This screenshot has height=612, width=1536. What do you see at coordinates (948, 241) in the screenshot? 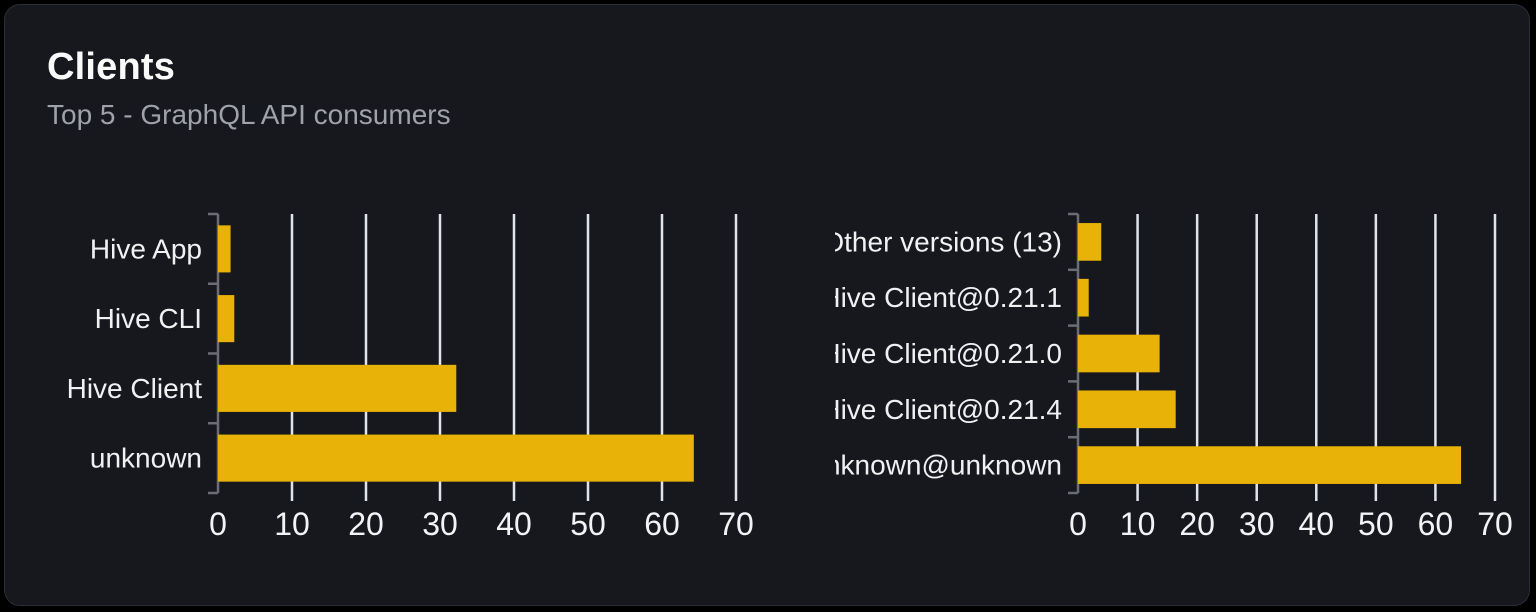
I see `category-label: Other versions (13)` at bounding box center [948, 241].